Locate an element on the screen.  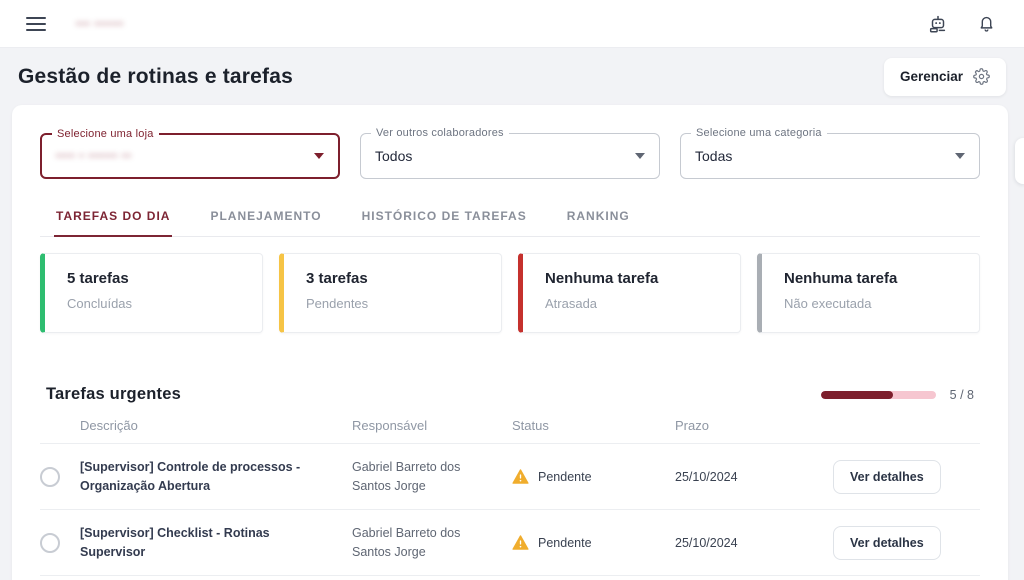
stat-subtitle: Concluídas is located at coordinates (100, 303).